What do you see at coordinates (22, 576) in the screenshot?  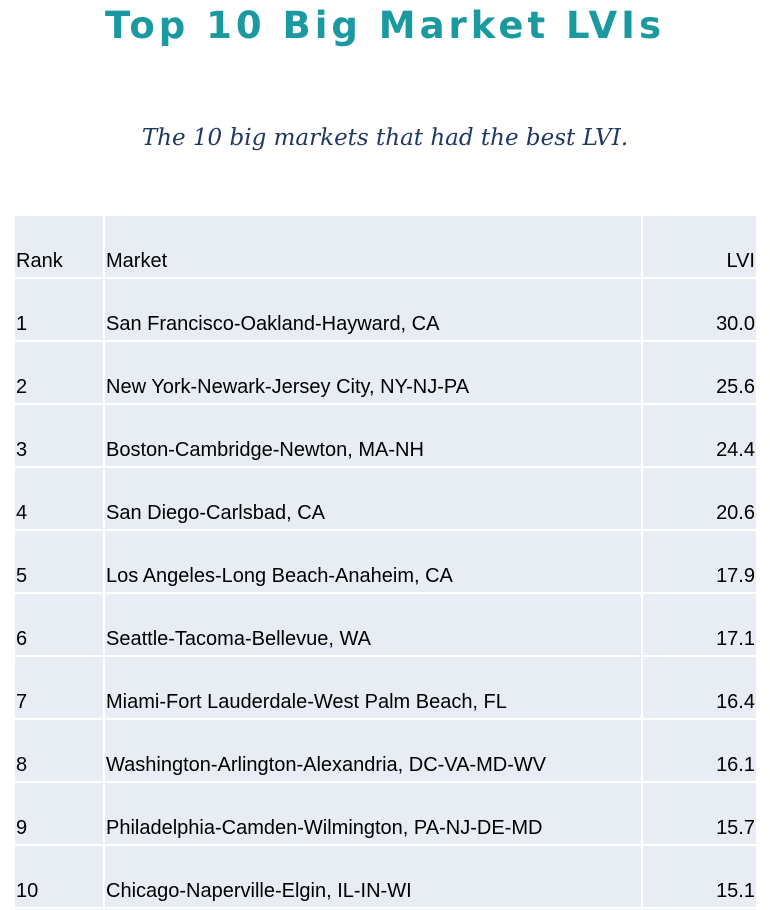 I see `rank-cell: 5` at bounding box center [22, 576].